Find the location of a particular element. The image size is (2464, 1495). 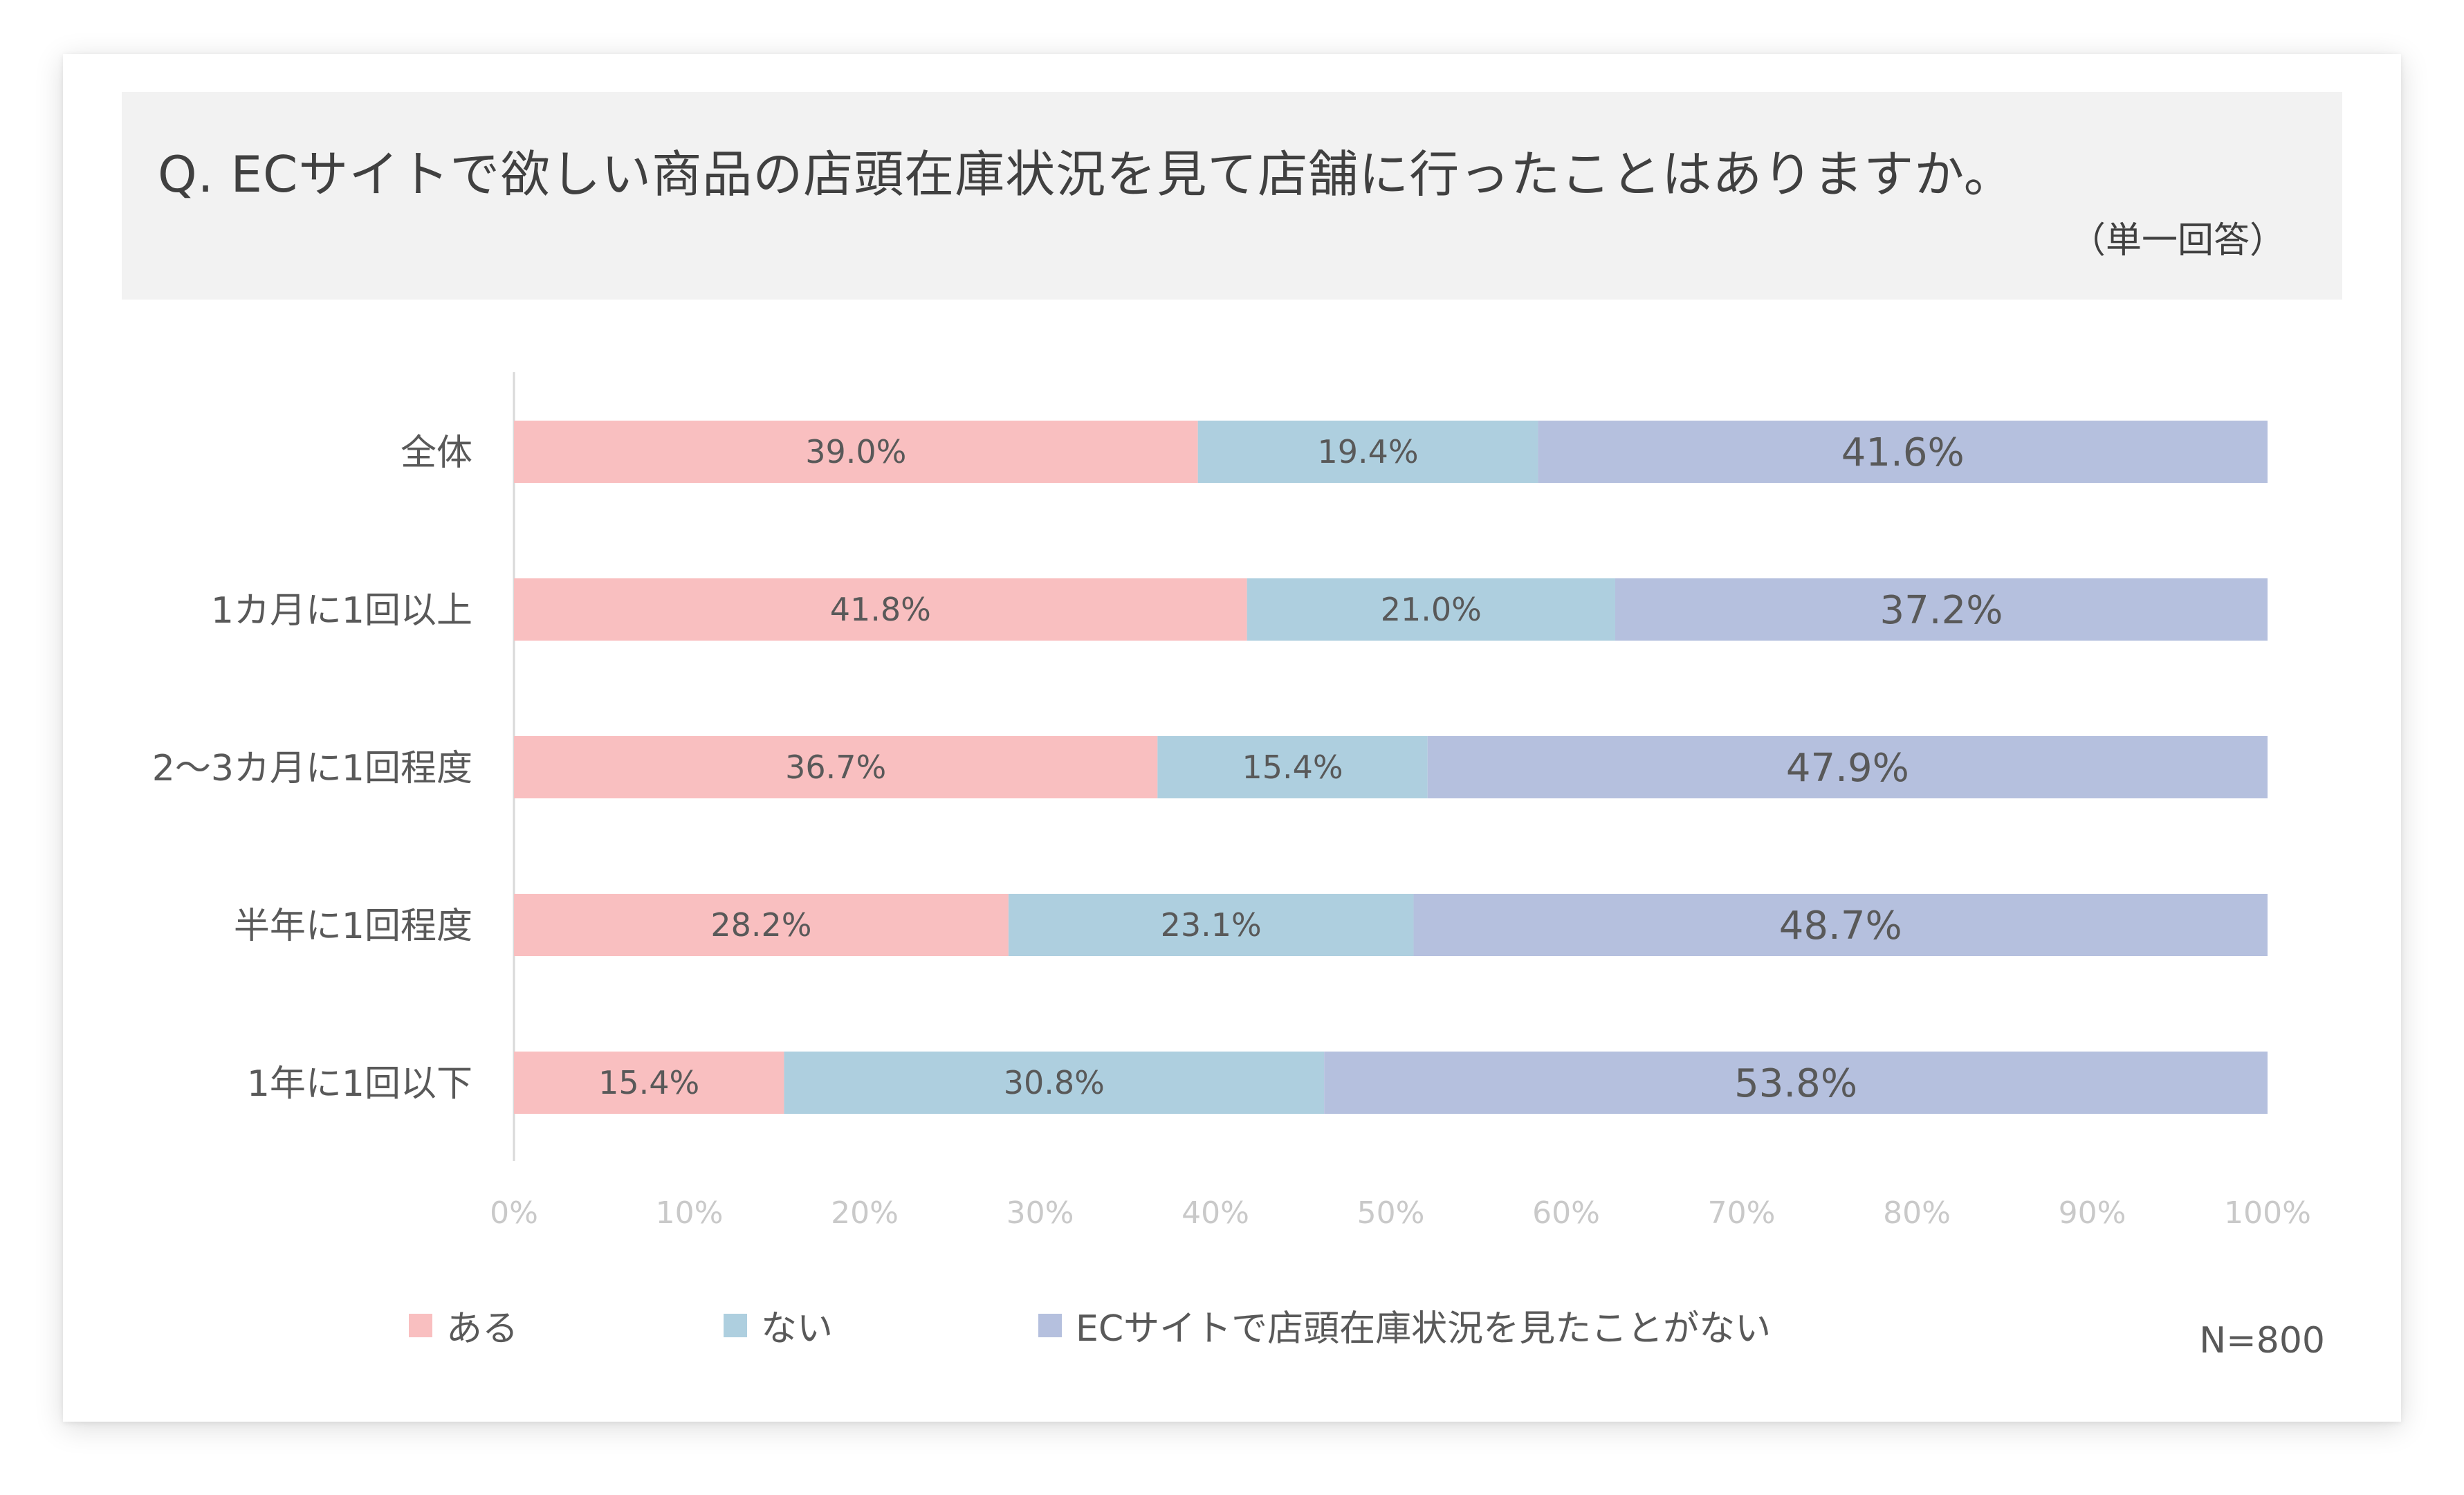

x-tick-label: 100% is located at coordinates (2267, 1213).